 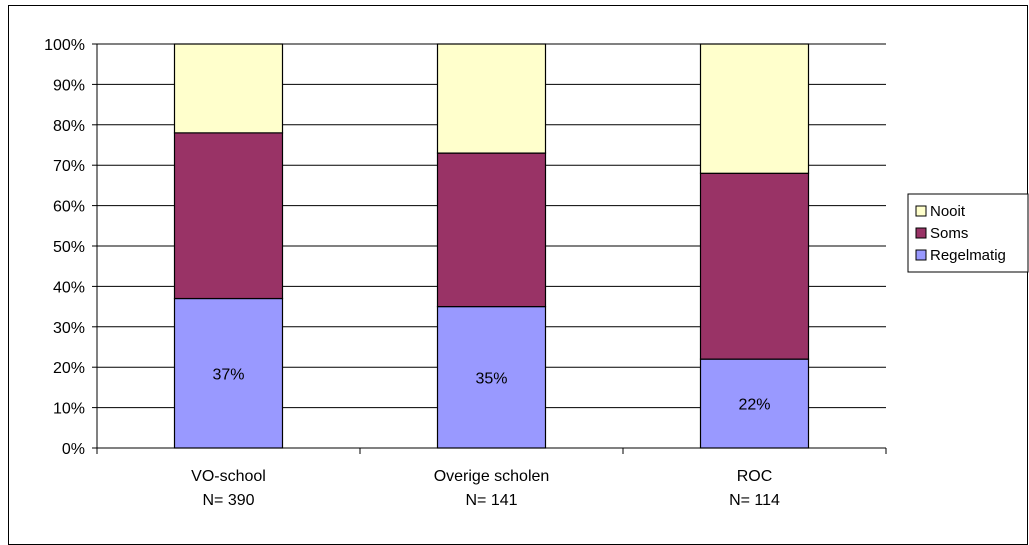 I want to click on category-label: Overige scholen, so click(x=492, y=476).